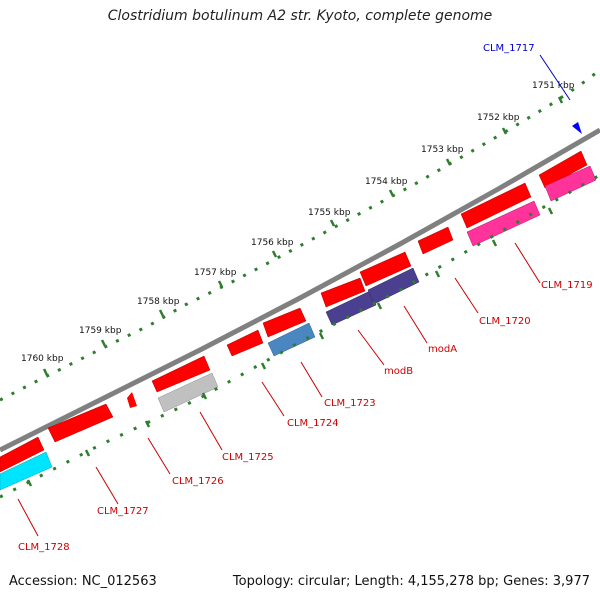 This screenshot has height=605, width=600. What do you see at coordinates (313, 423) in the screenshot?
I see `gene-label-clm-1724: CLM_1724` at bounding box center [313, 423].